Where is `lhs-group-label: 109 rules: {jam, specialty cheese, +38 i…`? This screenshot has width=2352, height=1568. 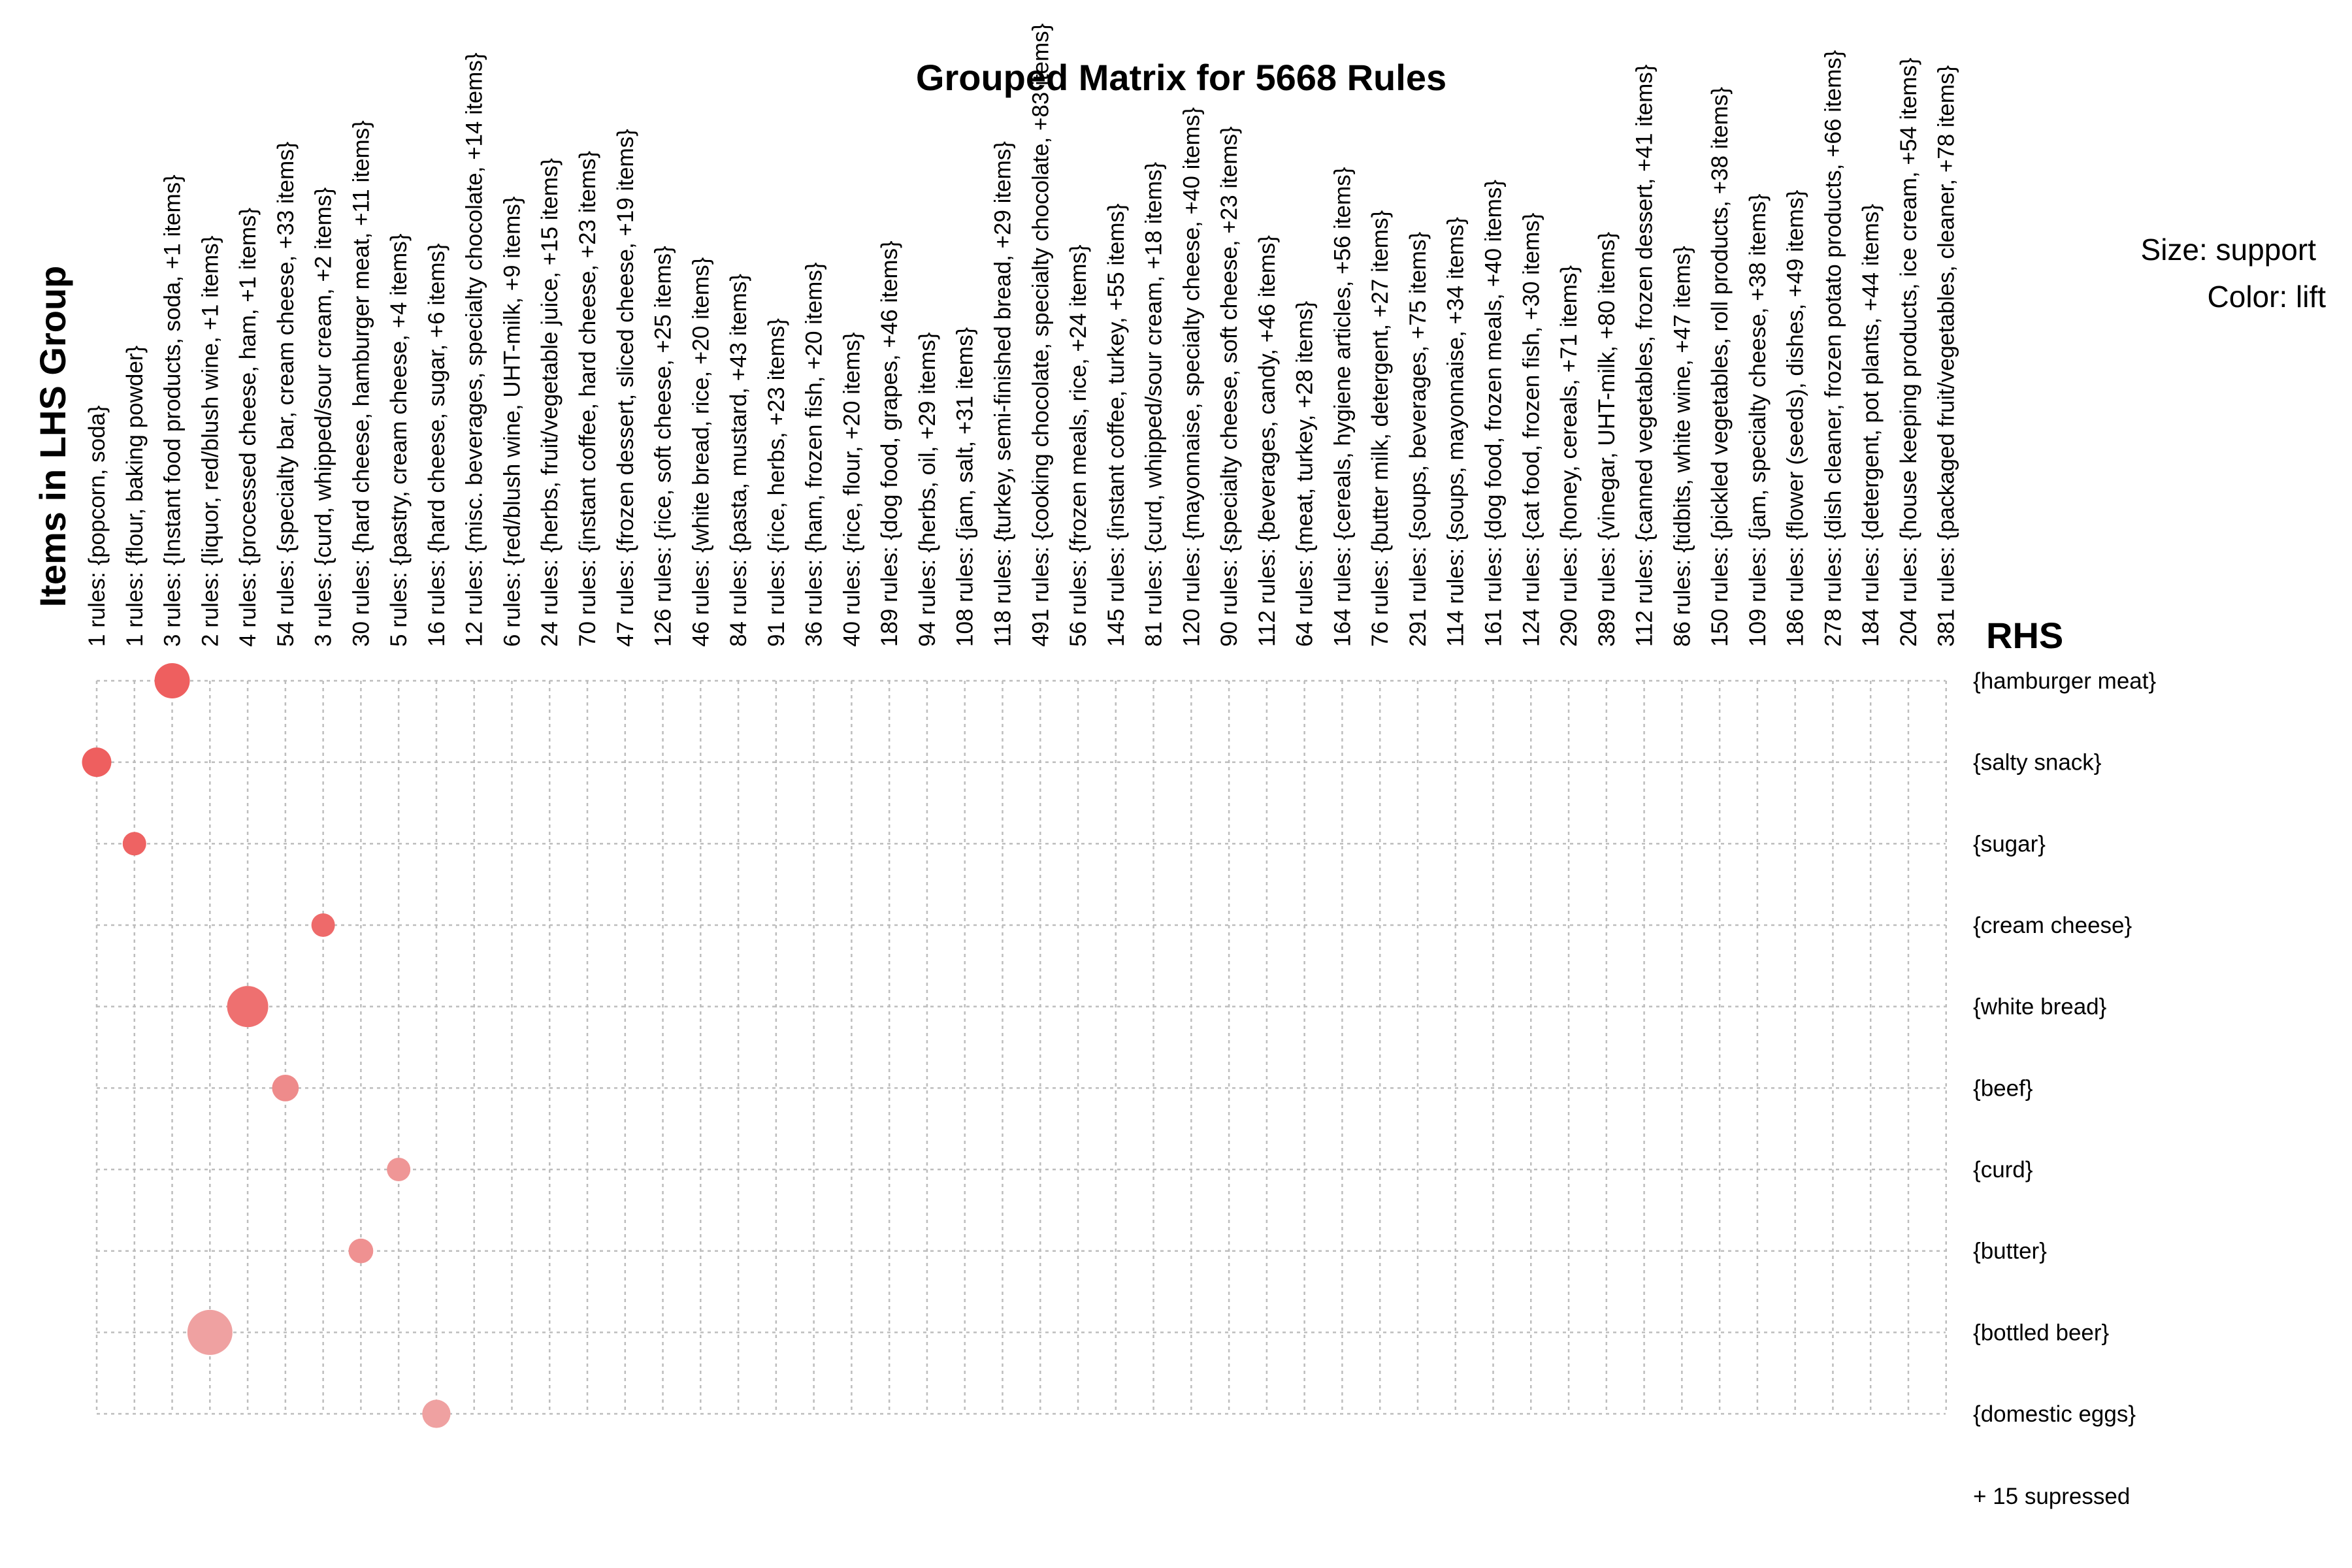
lhs-group-label: 109 rules: {jam, specialty cheese, +38 i… is located at coordinates (1758, 420).